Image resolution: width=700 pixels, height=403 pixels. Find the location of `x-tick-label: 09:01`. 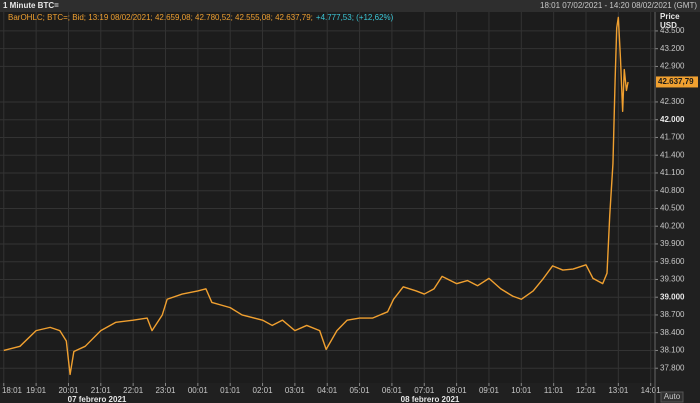

x-tick-label: 09:01 is located at coordinates (489, 390).